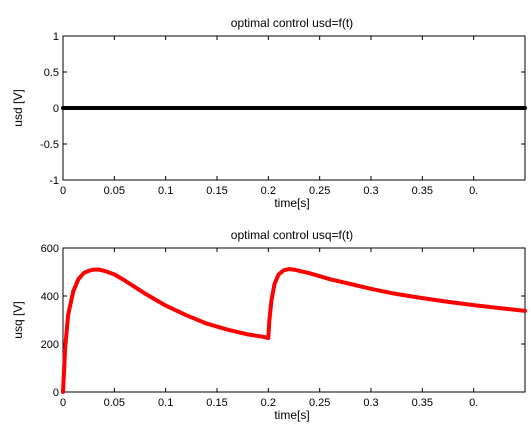 The height and width of the screenshot is (434, 531). What do you see at coordinates (319, 403) in the screenshot?
I see `usq-x-tick-label: 0.25` at bounding box center [319, 403].